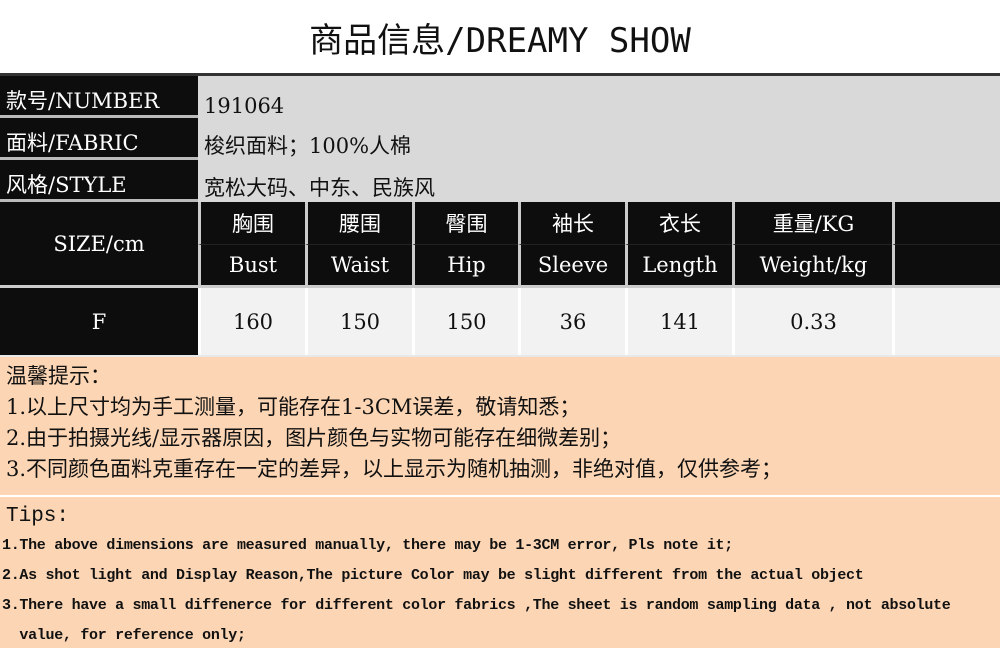  I want to click on column-header-cn: 腰围, so click(358, 223).